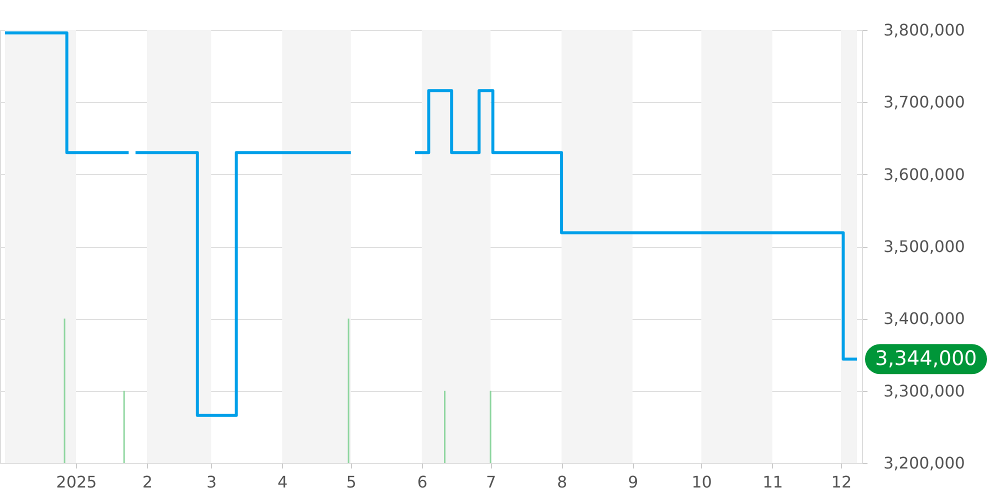 Image resolution: width=1000 pixels, height=500 pixels. I want to click on x-tick-label: 3, so click(211, 482).